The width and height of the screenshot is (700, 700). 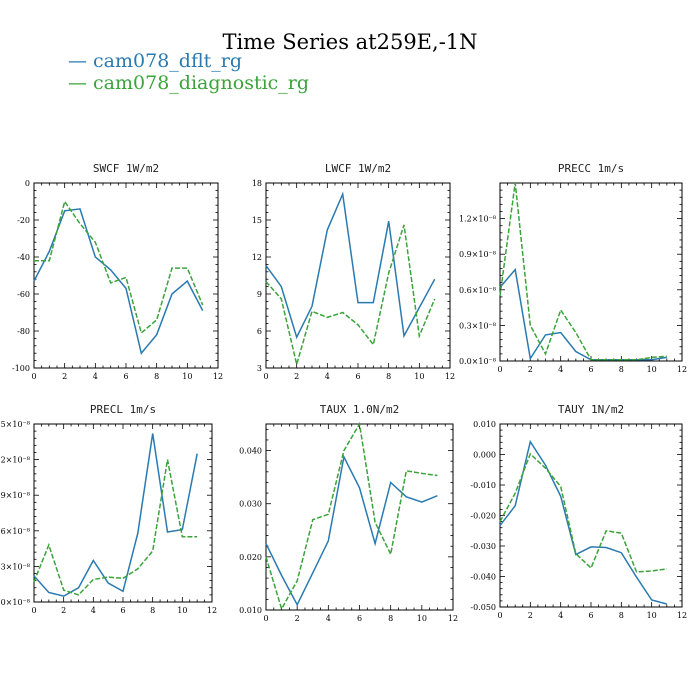 I want to click on panel-1: LWCF 1W/m2 0 2 4 6 8 10 12 3 6 9 12 15 18, so click(x=353, y=271).